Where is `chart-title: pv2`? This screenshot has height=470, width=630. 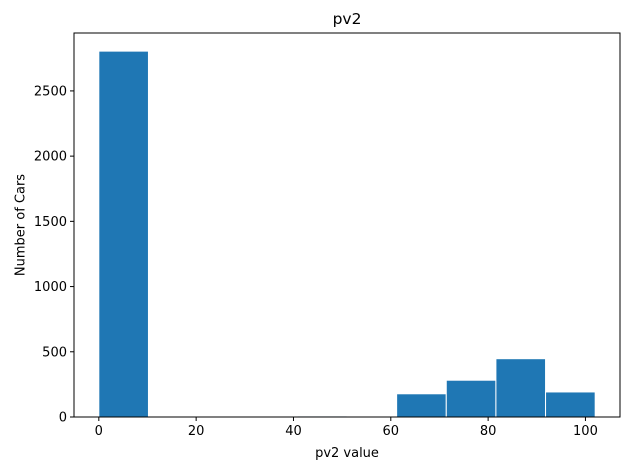 chart-title: pv2 is located at coordinates (347, 19).